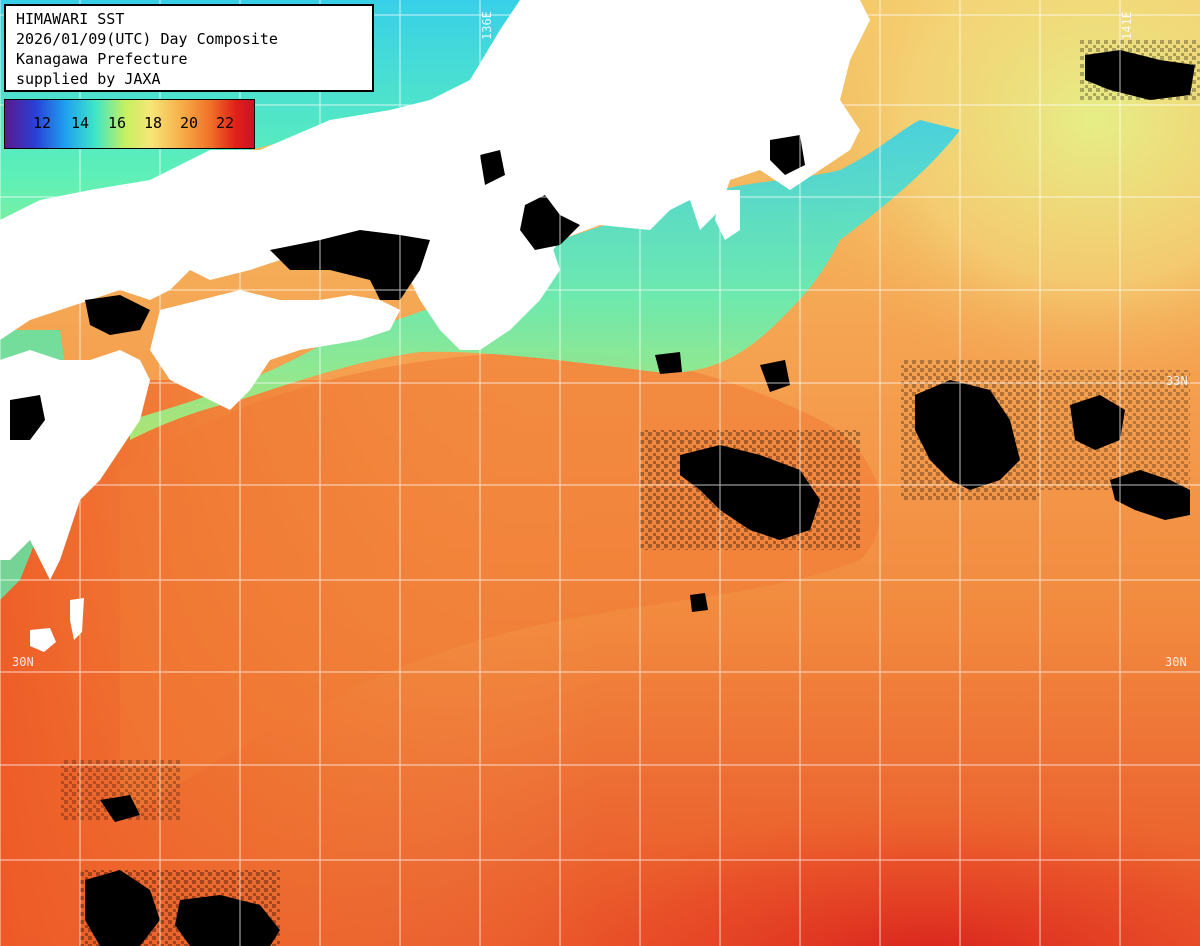  I want to click on lon-label-136e: 136E, so click(487, 25).